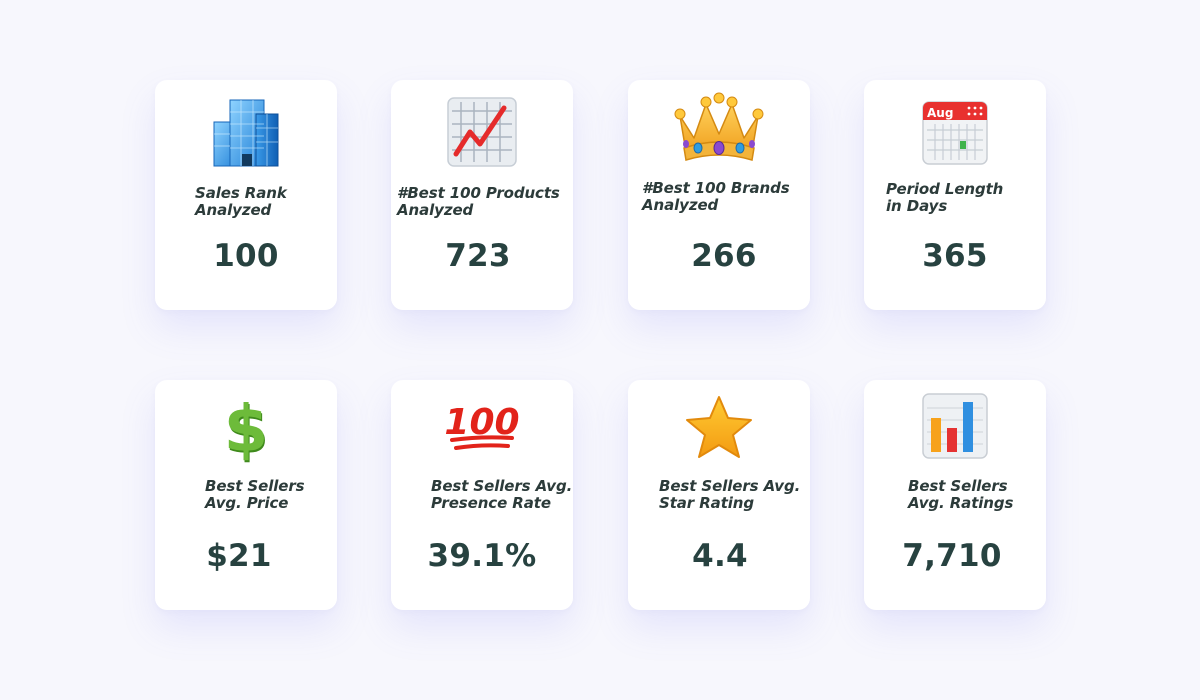  Describe the element at coordinates (478, 256) in the screenshot. I see `stat-value: 723` at that location.